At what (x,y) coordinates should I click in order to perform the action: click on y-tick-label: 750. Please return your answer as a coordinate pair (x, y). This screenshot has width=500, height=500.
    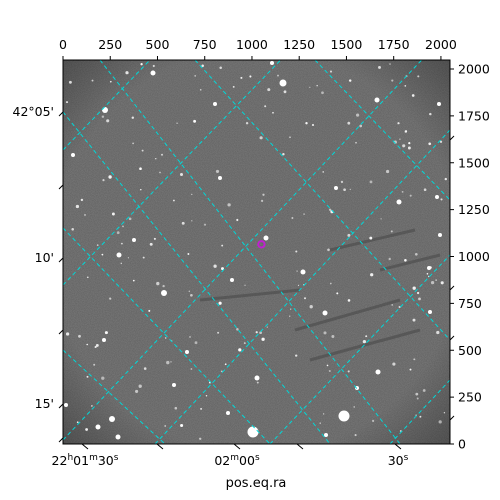
    Looking at the image, I should click on (470, 303).